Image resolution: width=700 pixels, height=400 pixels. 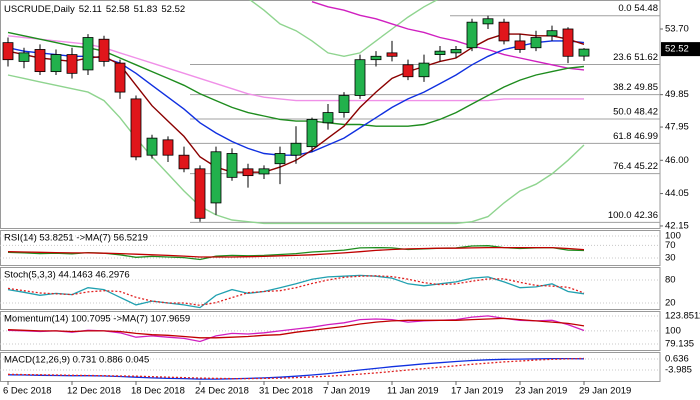 What do you see at coordinates (678, 370) in the screenshot?
I see `indicator-tick-label: -3.985` at bounding box center [678, 370].